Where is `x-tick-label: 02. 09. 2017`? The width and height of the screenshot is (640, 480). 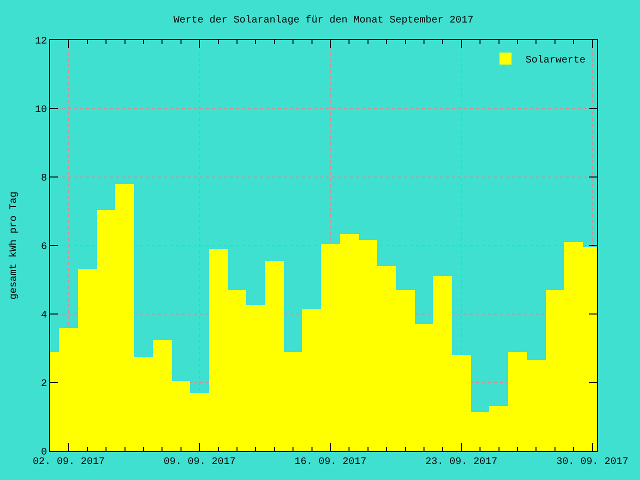
x-tick-label: 02. 09. 2017 is located at coordinates (68, 462).